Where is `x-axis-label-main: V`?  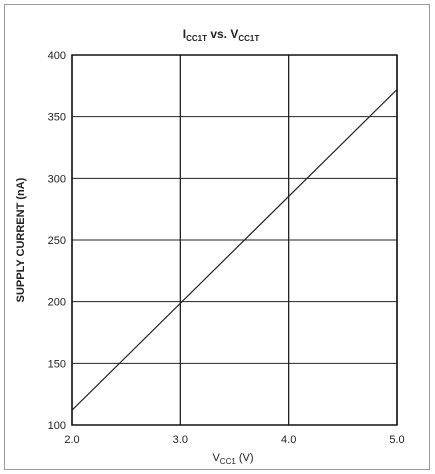
x-axis-label-main: V is located at coordinates (216, 458).